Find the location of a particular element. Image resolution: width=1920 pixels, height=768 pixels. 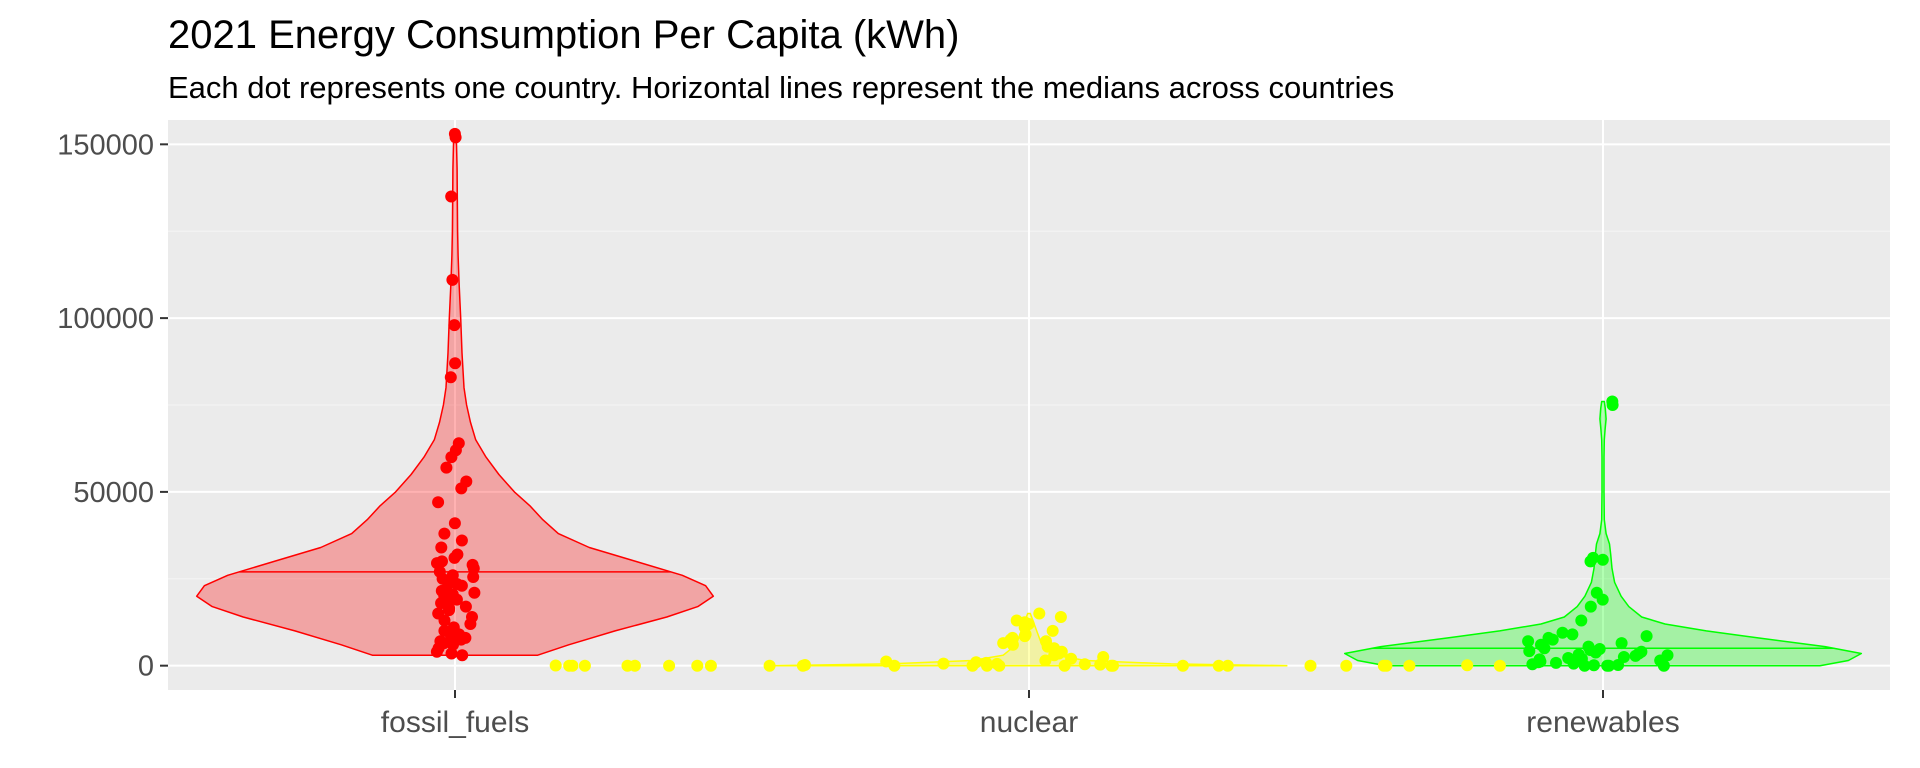

x-axis: fossil_fuels nuclear renewables is located at coordinates (1030, 714).